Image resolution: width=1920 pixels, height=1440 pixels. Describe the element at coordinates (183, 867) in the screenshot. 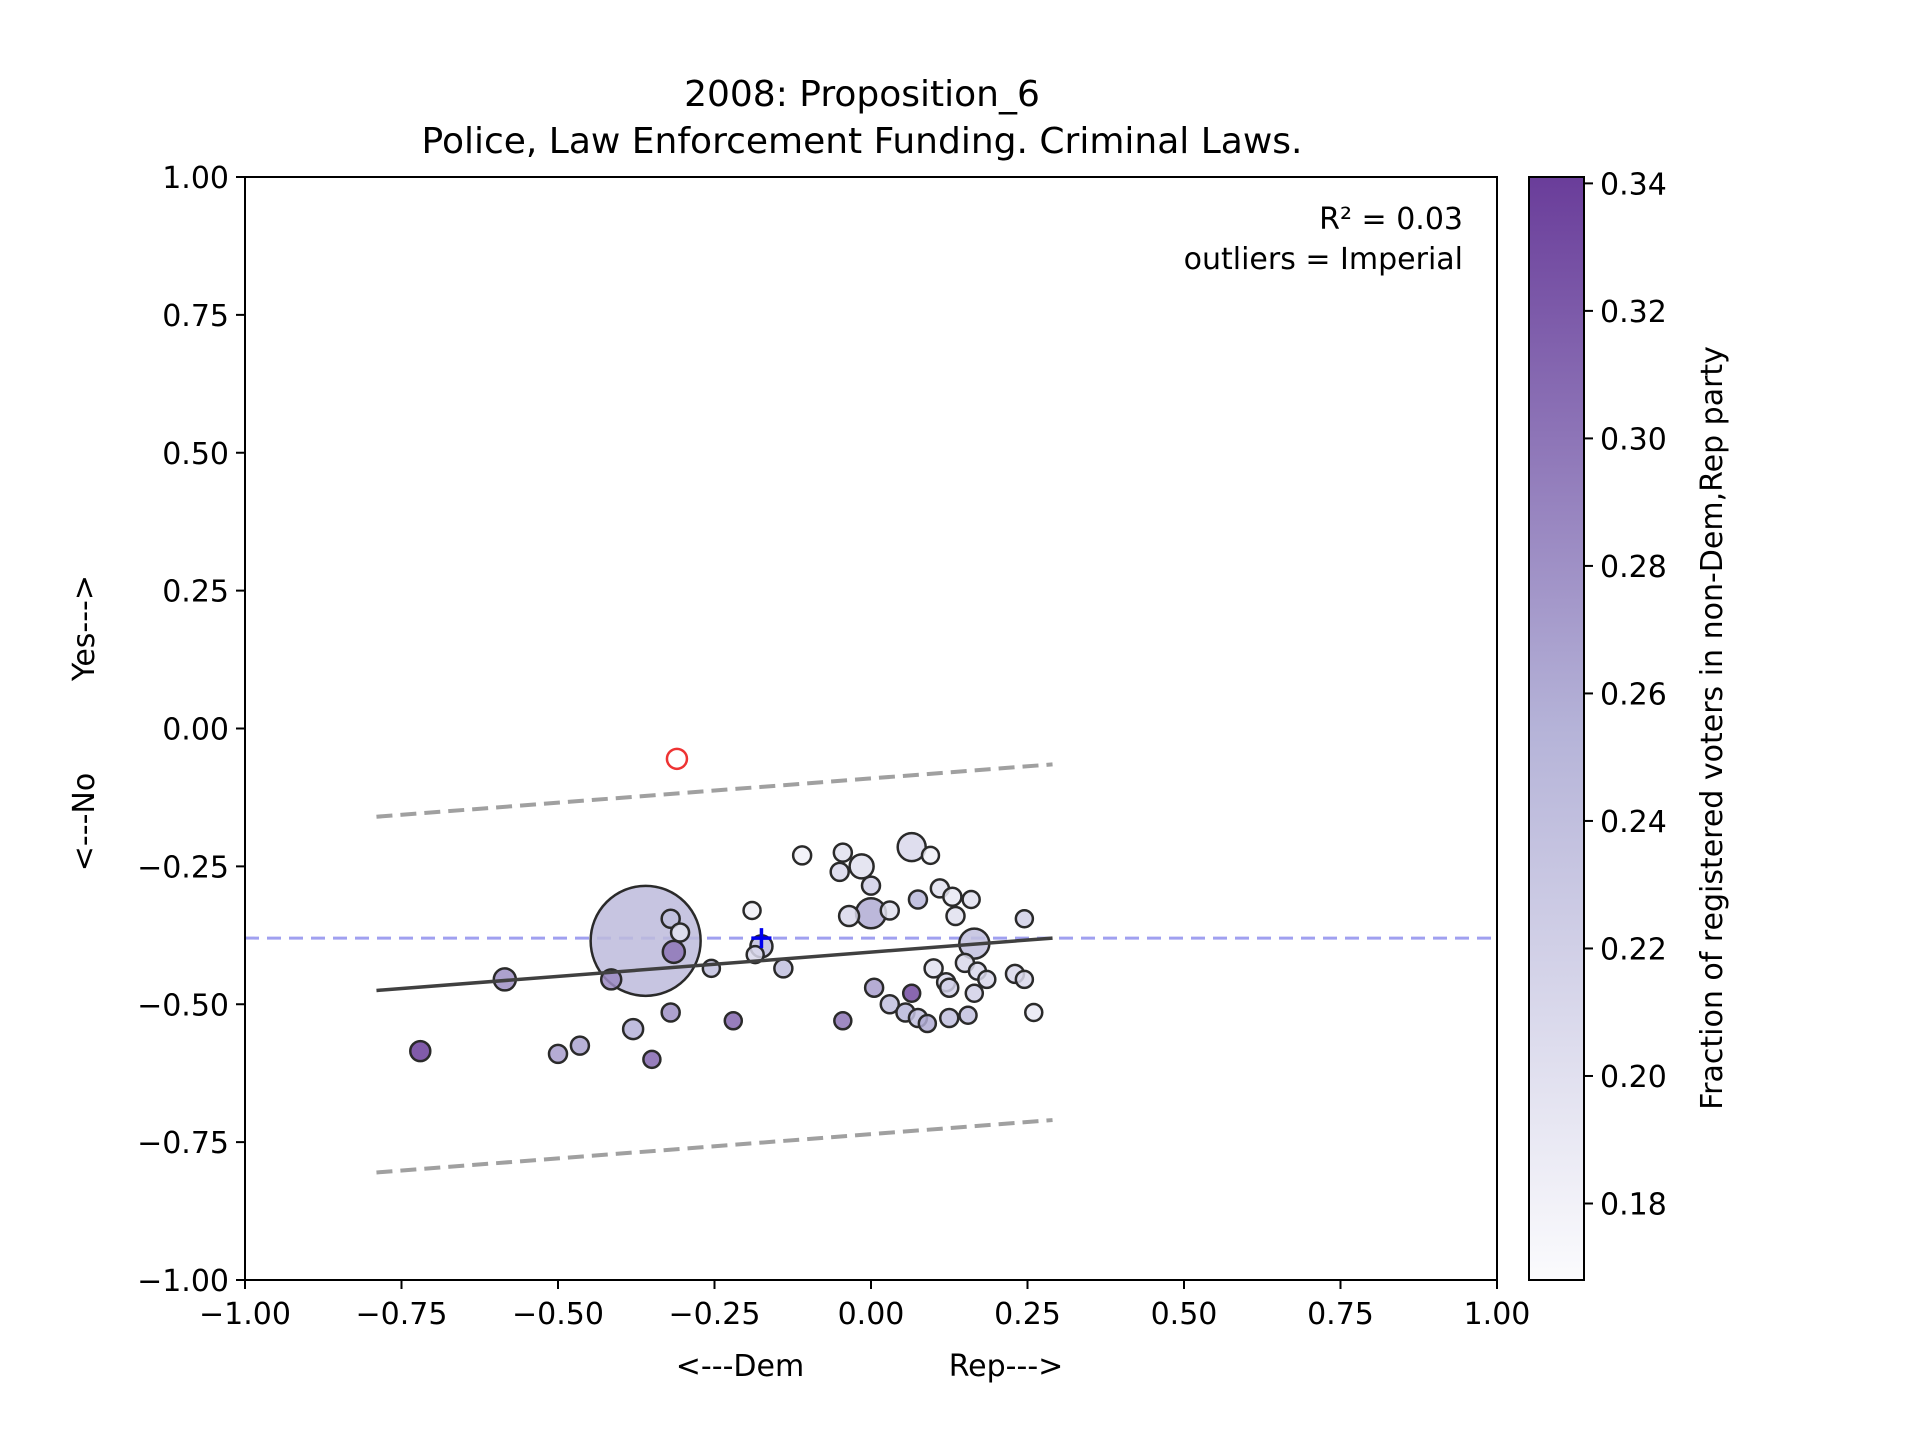

I see `y-tick-label: −0.25` at that location.